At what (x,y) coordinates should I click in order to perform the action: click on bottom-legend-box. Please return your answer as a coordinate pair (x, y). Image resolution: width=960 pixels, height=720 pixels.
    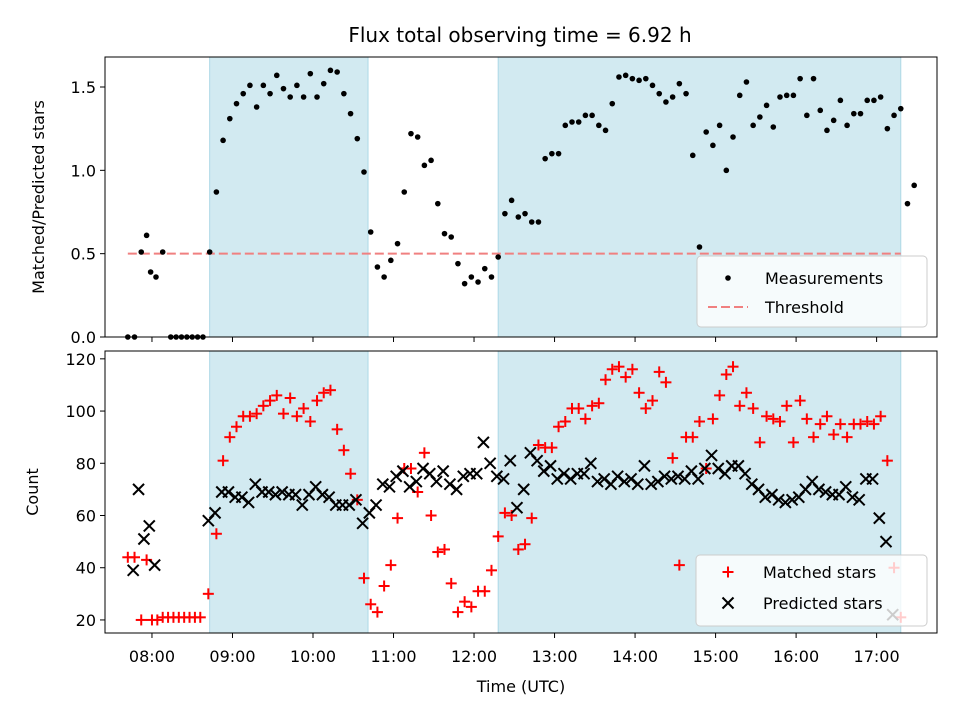
    Looking at the image, I should click on (811, 590).